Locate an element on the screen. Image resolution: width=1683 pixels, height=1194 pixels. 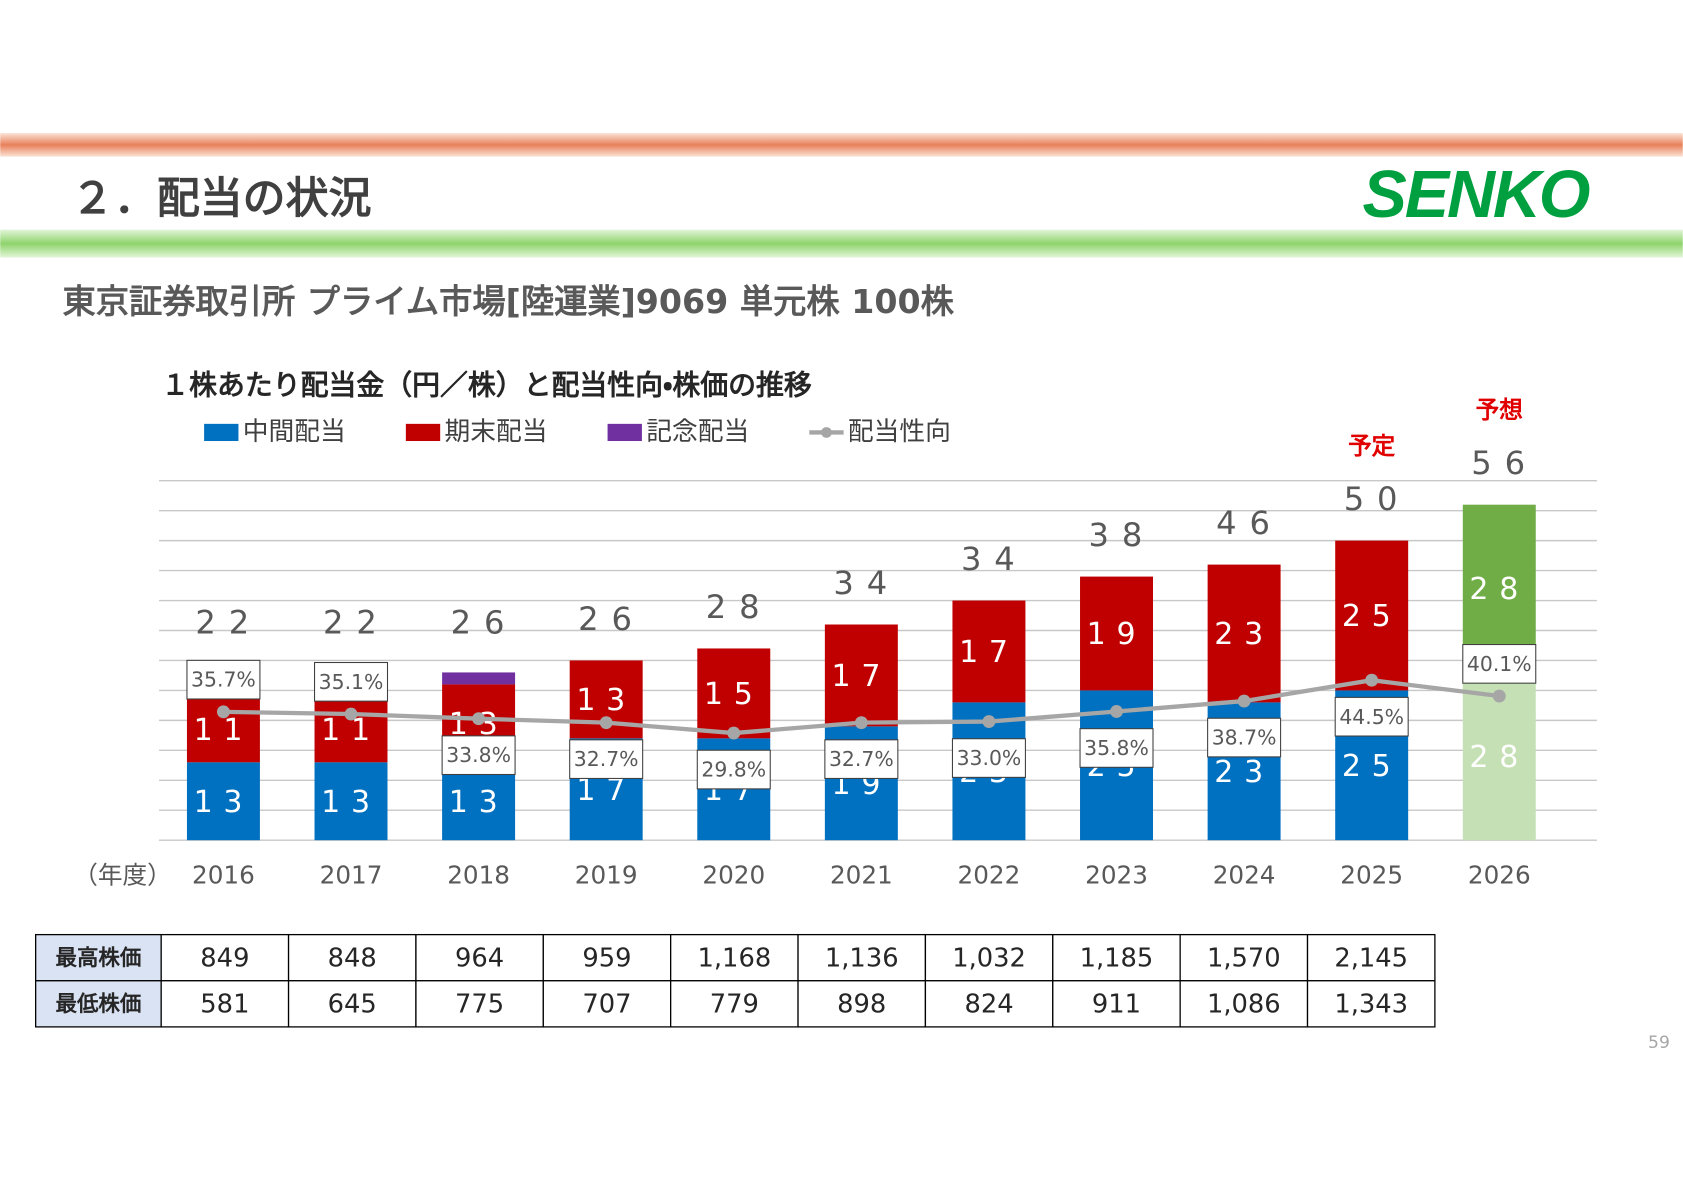
table-row-label: 最高株価 is located at coordinates (99, 958).